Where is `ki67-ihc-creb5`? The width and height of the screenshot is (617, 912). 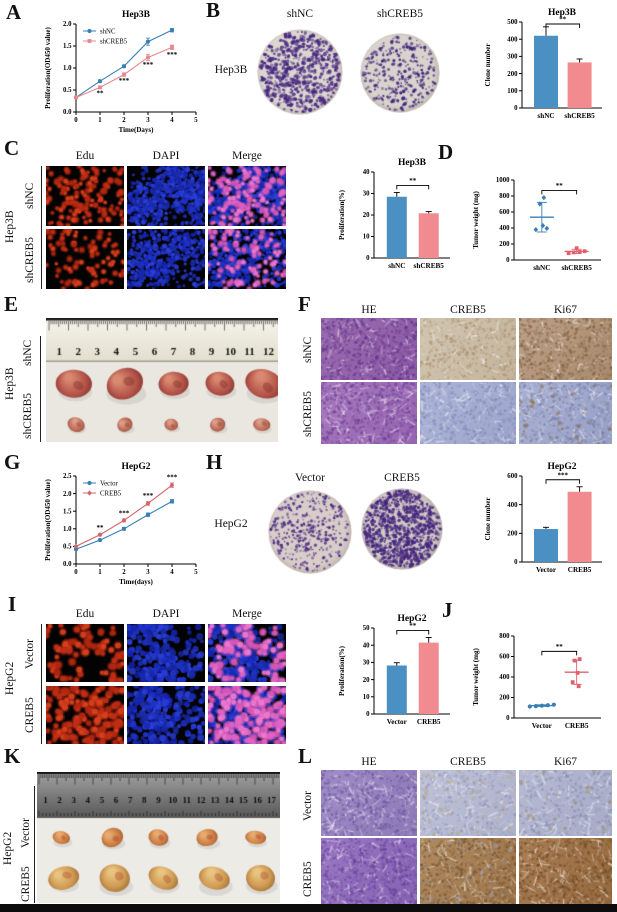 ki67-ihc-creb5 is located at coordinates (565, 871).